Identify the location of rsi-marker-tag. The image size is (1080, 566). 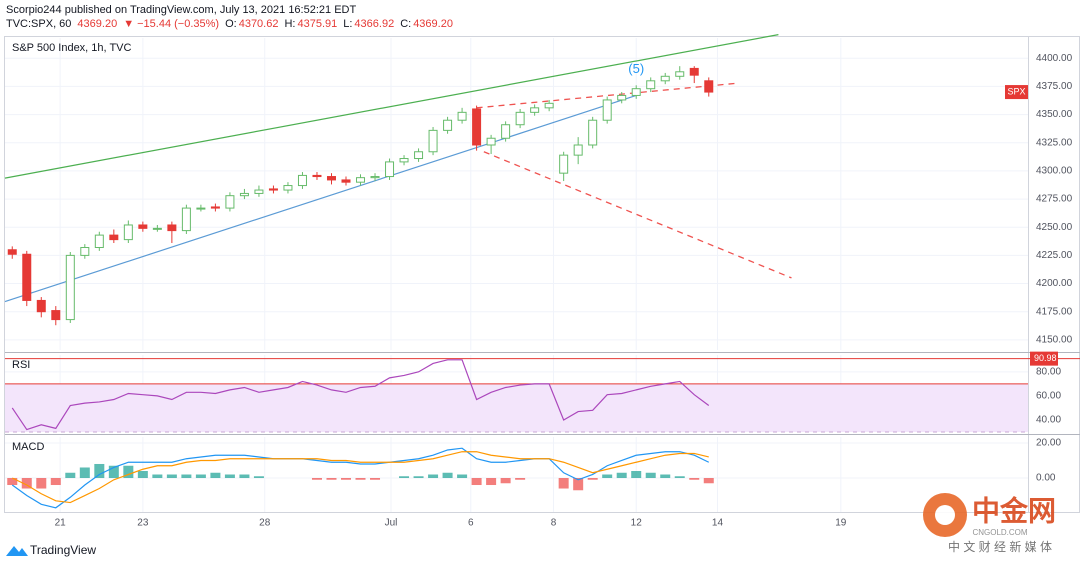
(1044, 358).